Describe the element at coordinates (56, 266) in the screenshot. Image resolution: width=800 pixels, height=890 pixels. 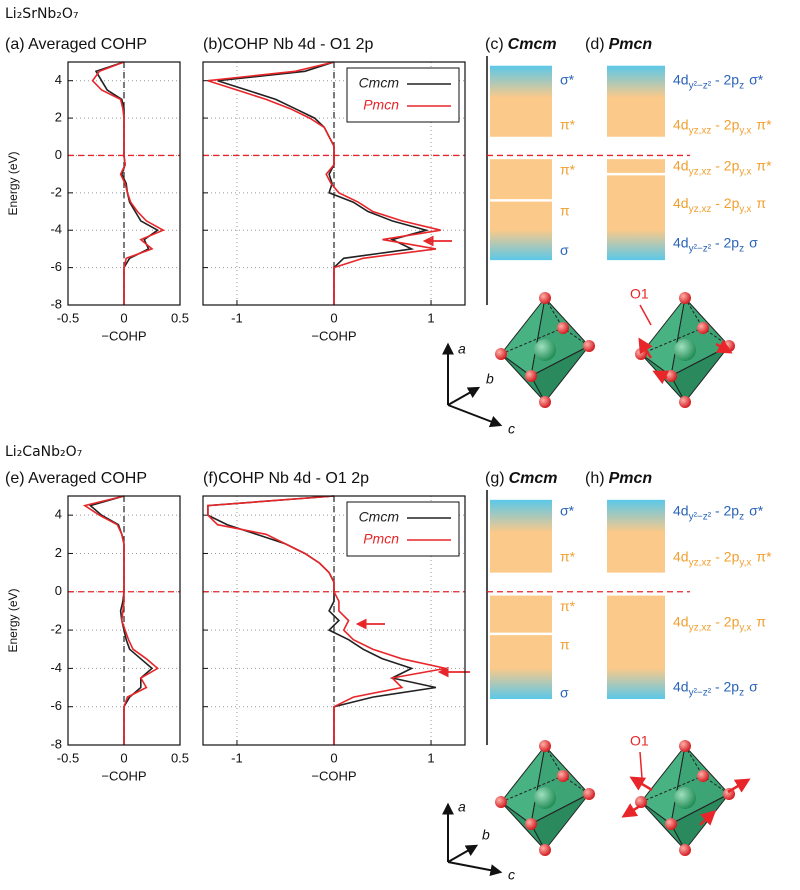
I see `y-tick-label: -6` at that location.